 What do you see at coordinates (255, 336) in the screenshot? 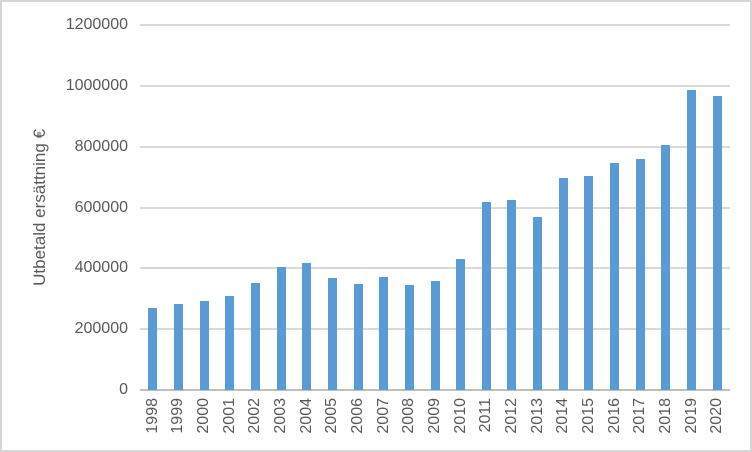
I see `bar-2002` at bounding box center [255, 336].